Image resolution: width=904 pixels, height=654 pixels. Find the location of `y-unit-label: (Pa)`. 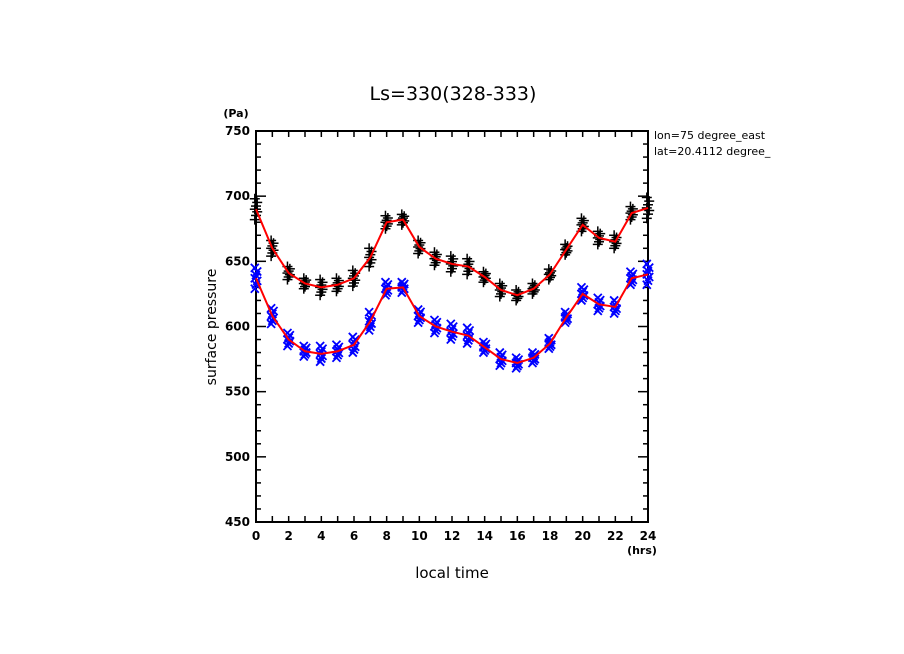

y-unit-label: (Pa) is located at coordinates (235, 113).